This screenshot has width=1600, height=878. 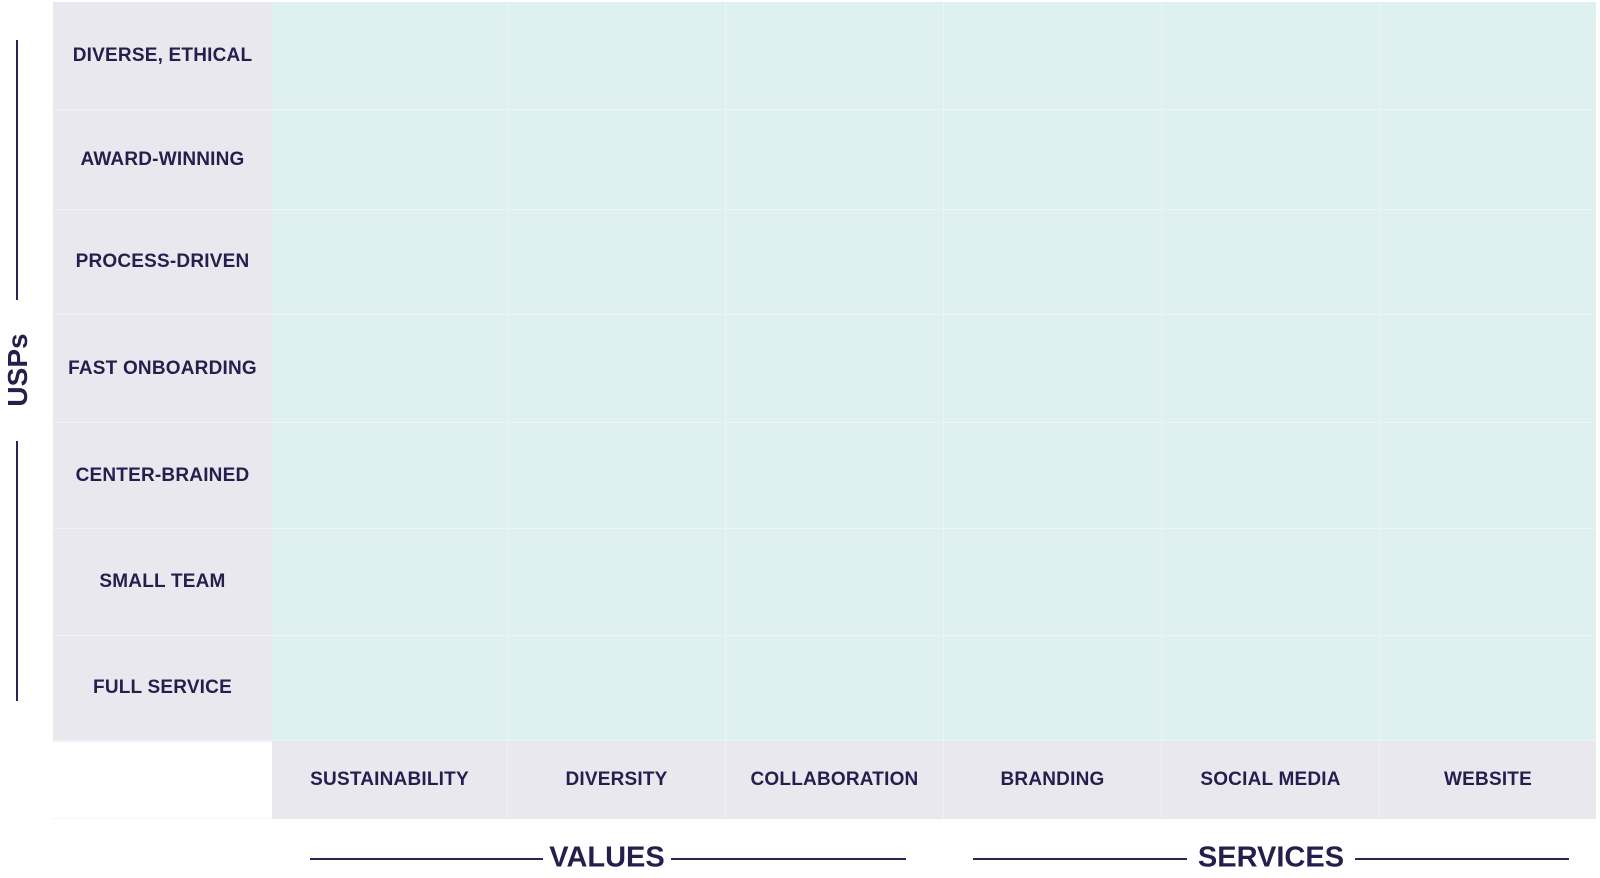 I want to click on services-group-line-left, so click(x=1080, y=859).